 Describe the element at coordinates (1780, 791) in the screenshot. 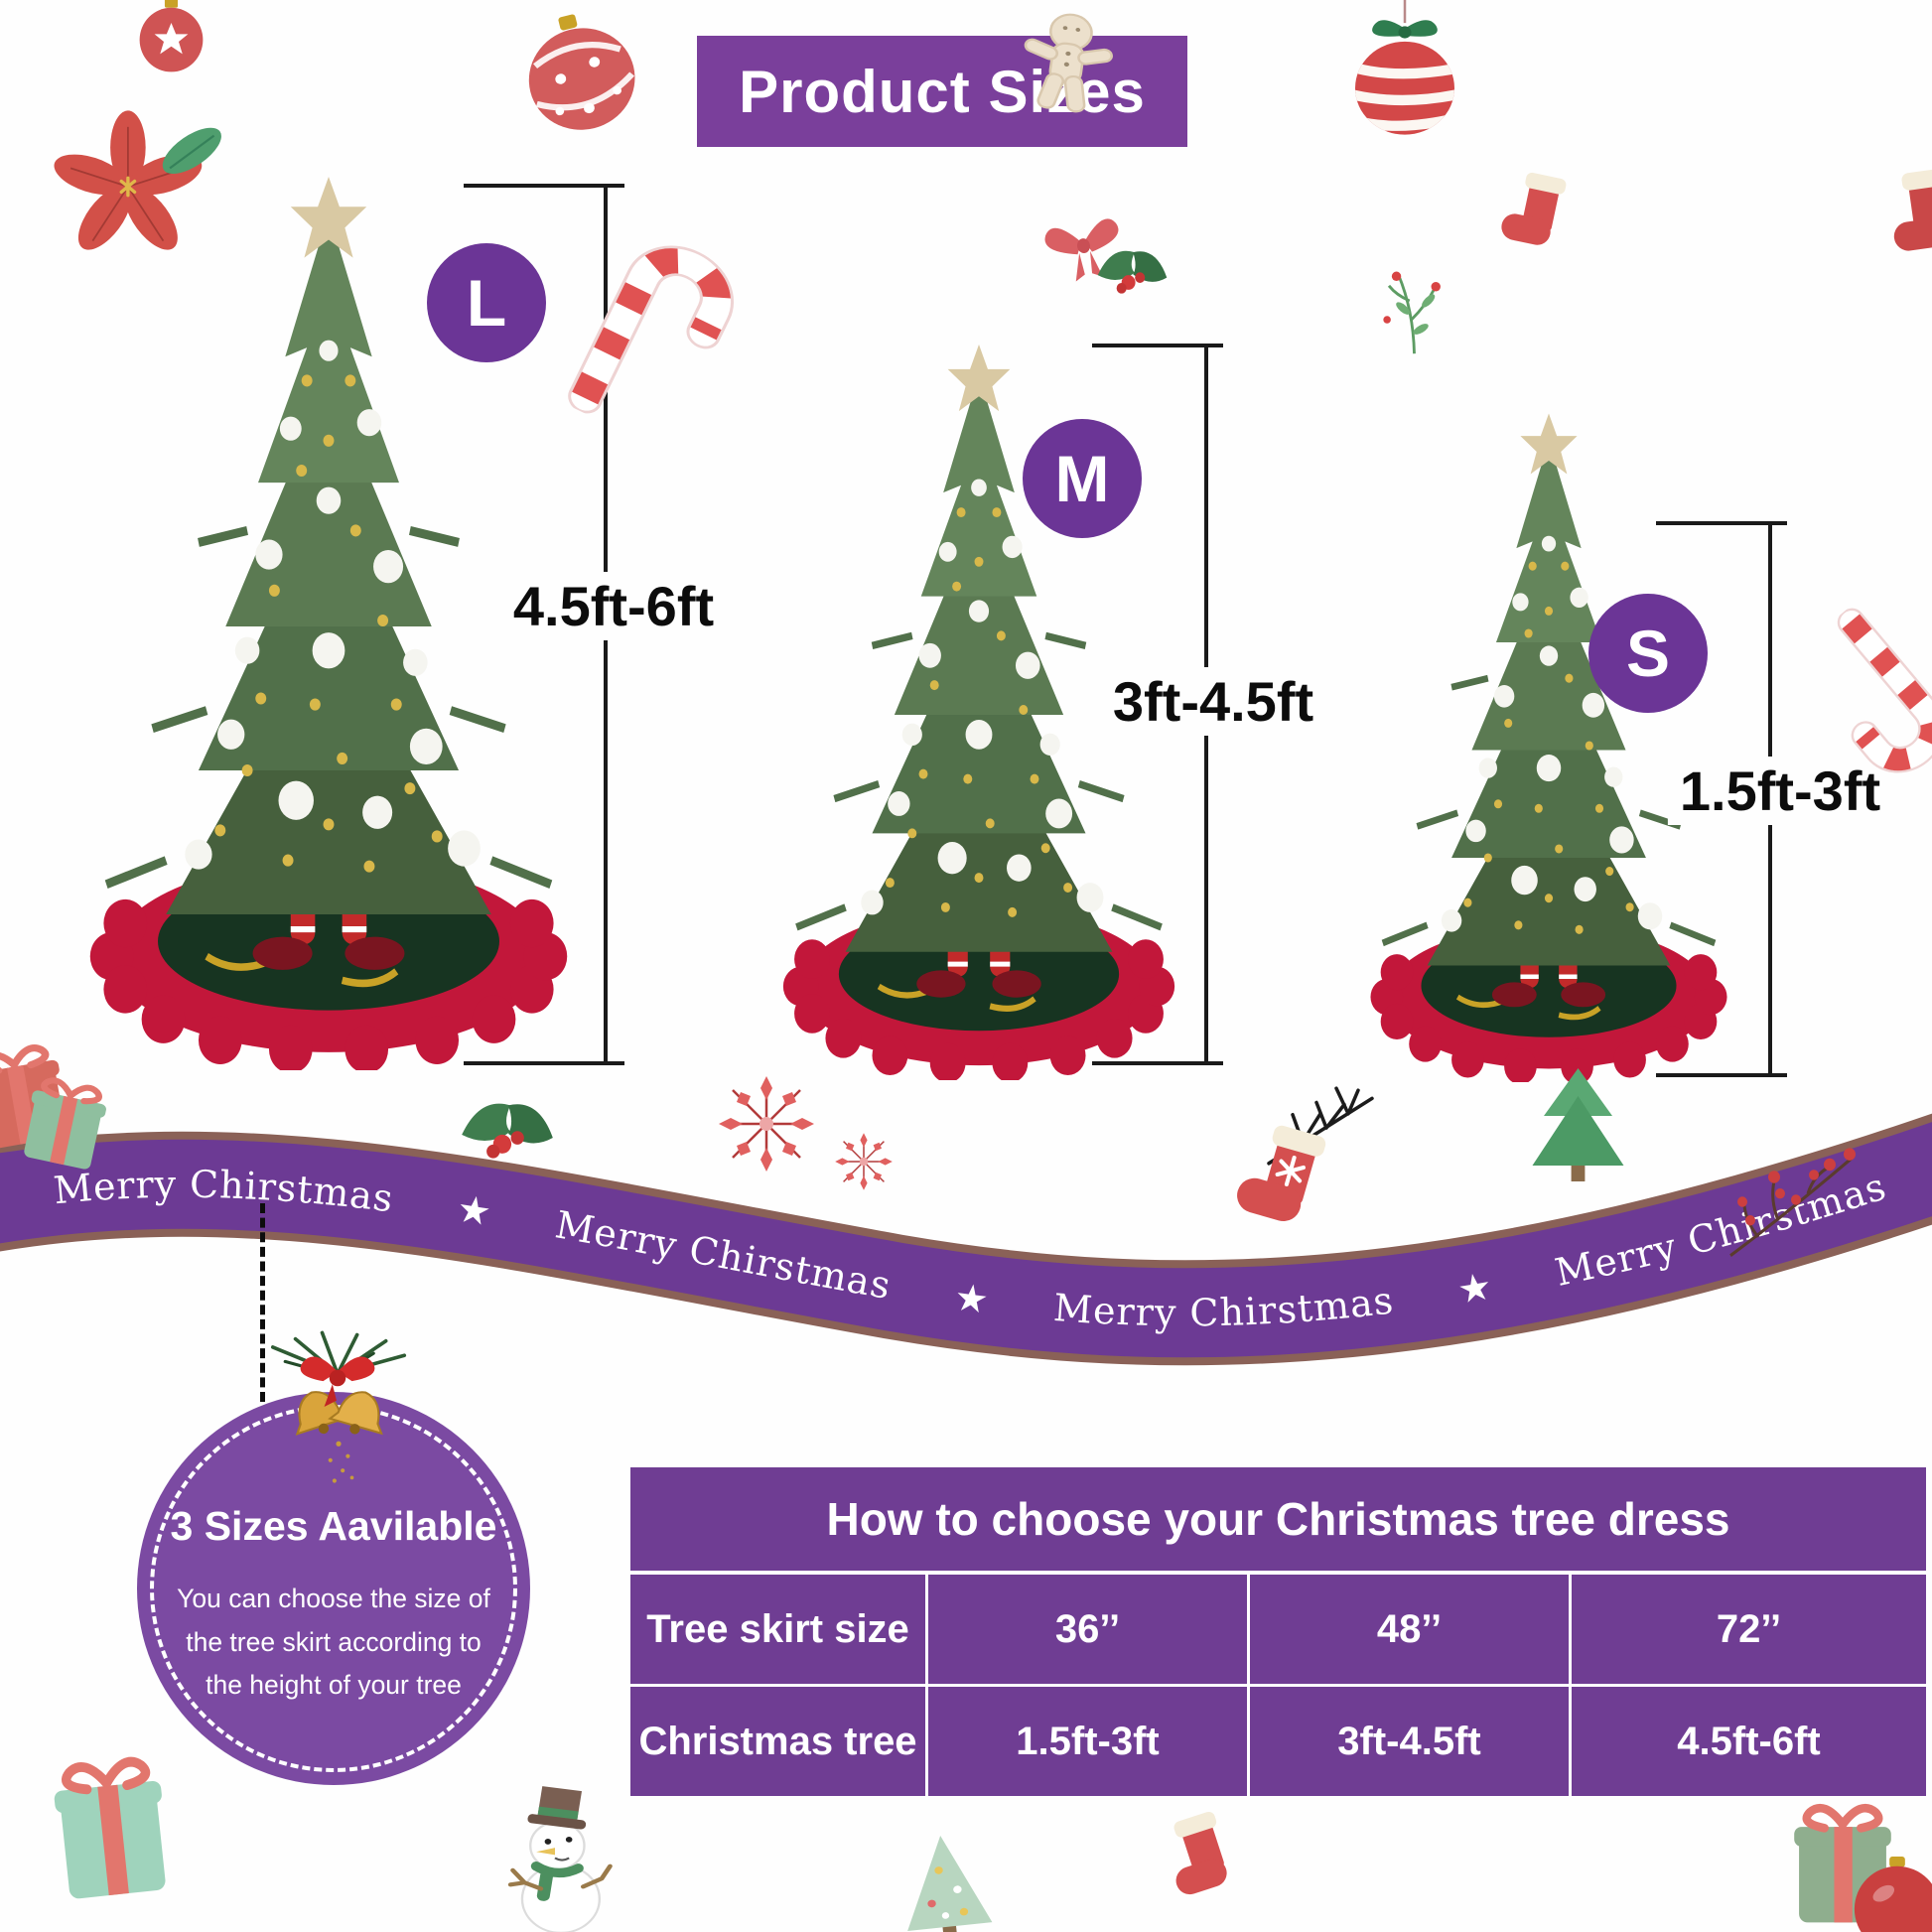

I see `range-label-small: 1.5ft-3ft` at that location.